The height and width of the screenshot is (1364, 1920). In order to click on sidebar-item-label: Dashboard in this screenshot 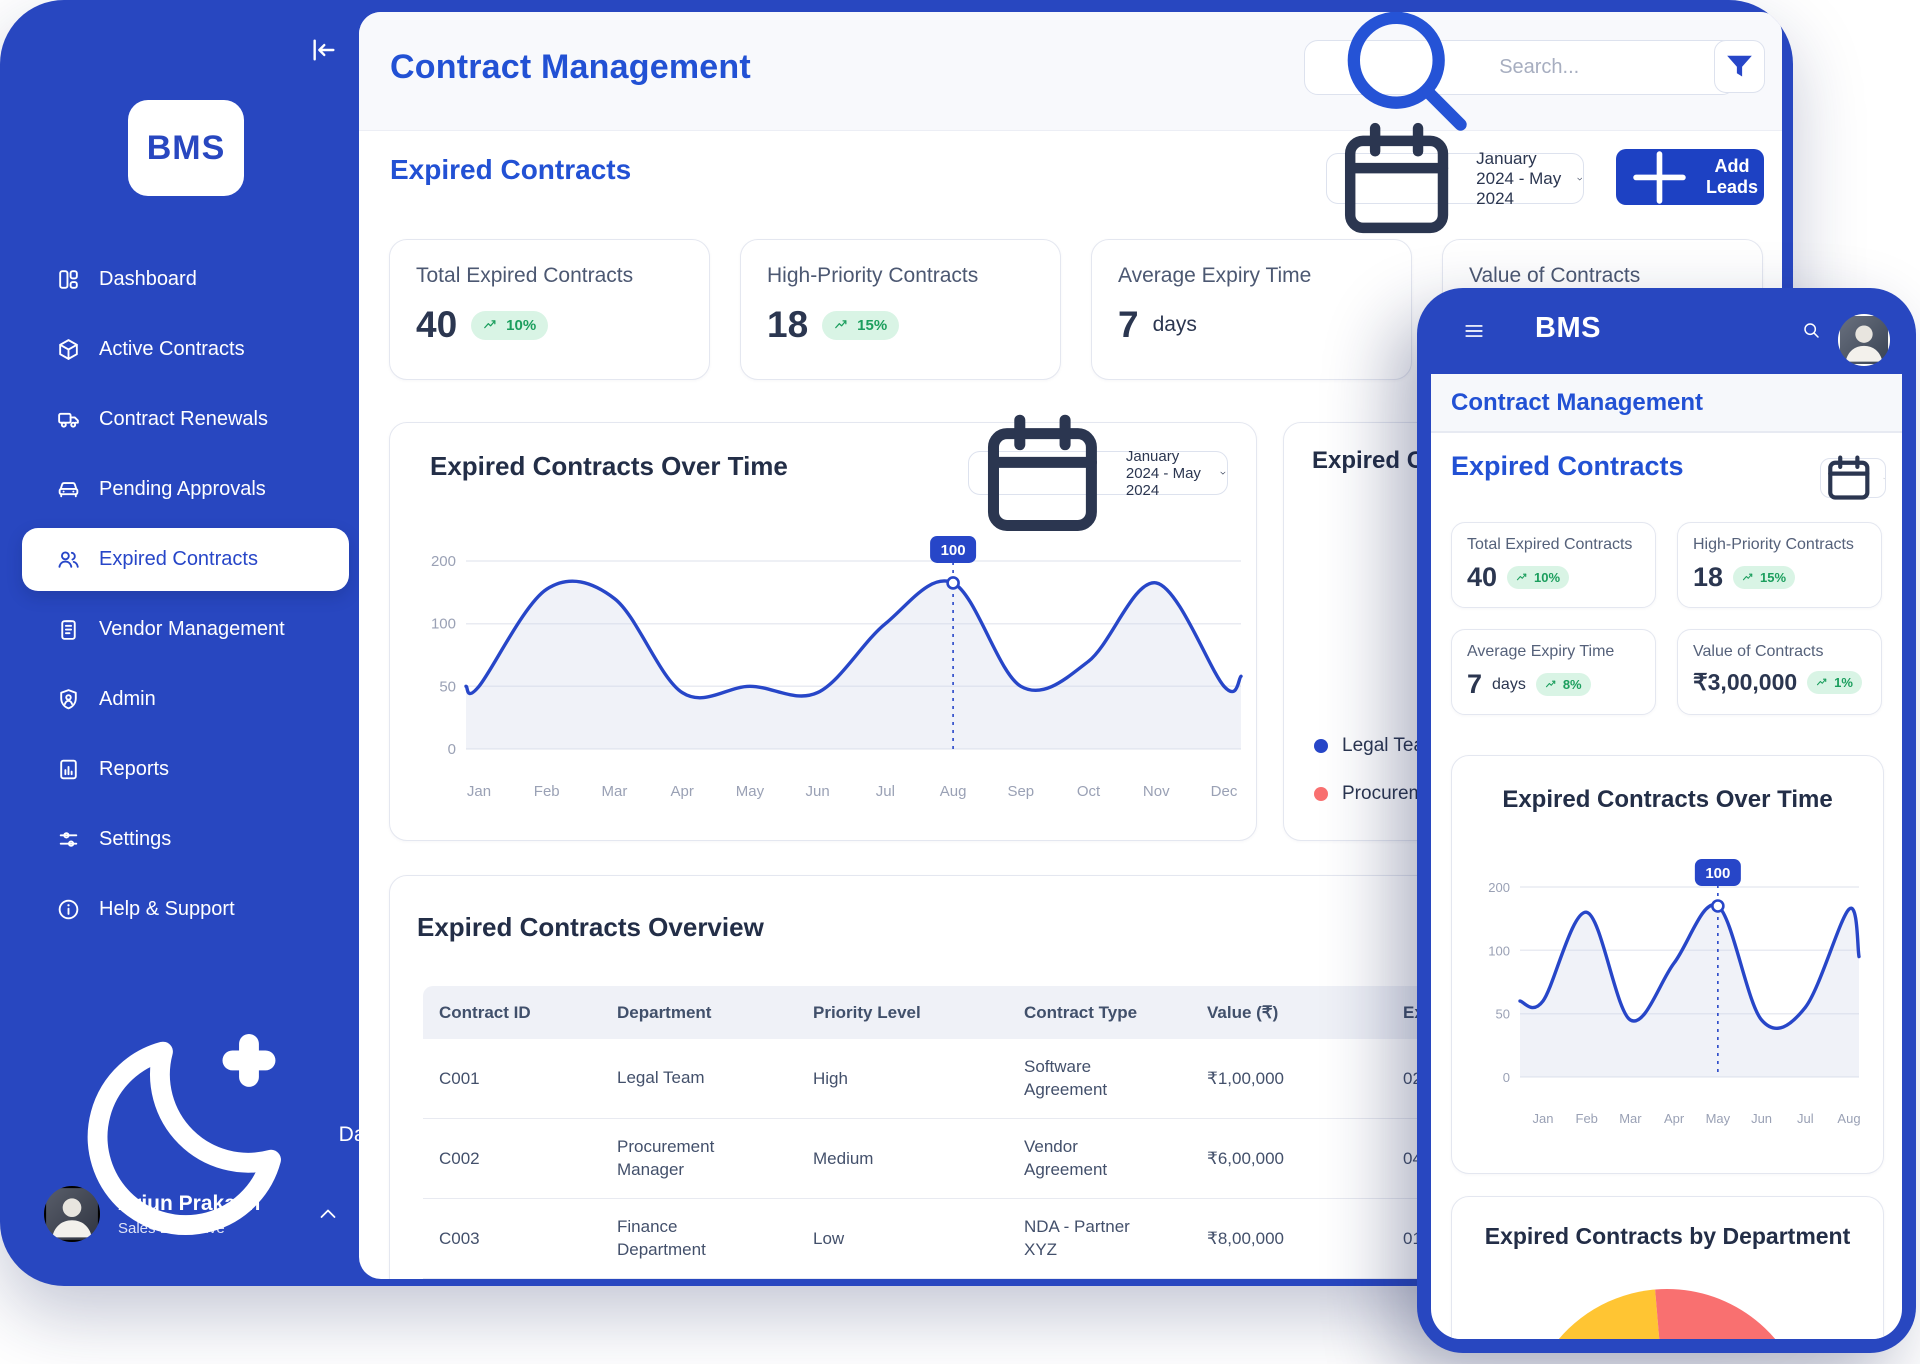, I will do `click(148, 279)`.